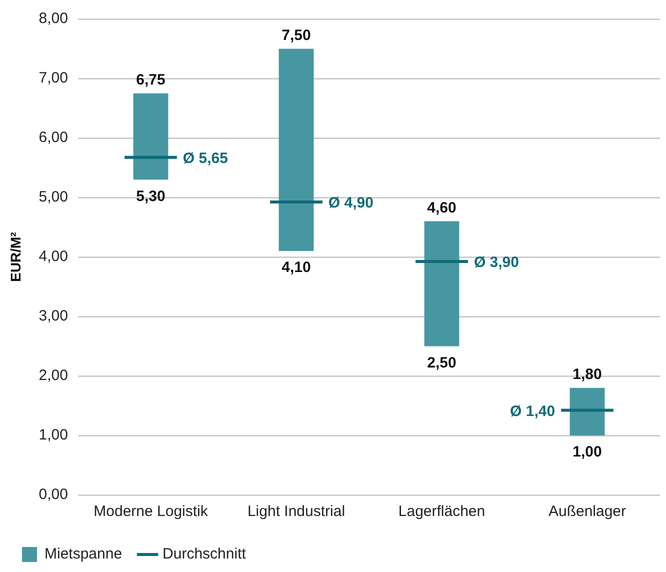 The width and height of the screenshot is (666, 572). Describe the element at coordinates (496, 263) in the screenshot. I see `annotation: Ø 3,90` at that location.